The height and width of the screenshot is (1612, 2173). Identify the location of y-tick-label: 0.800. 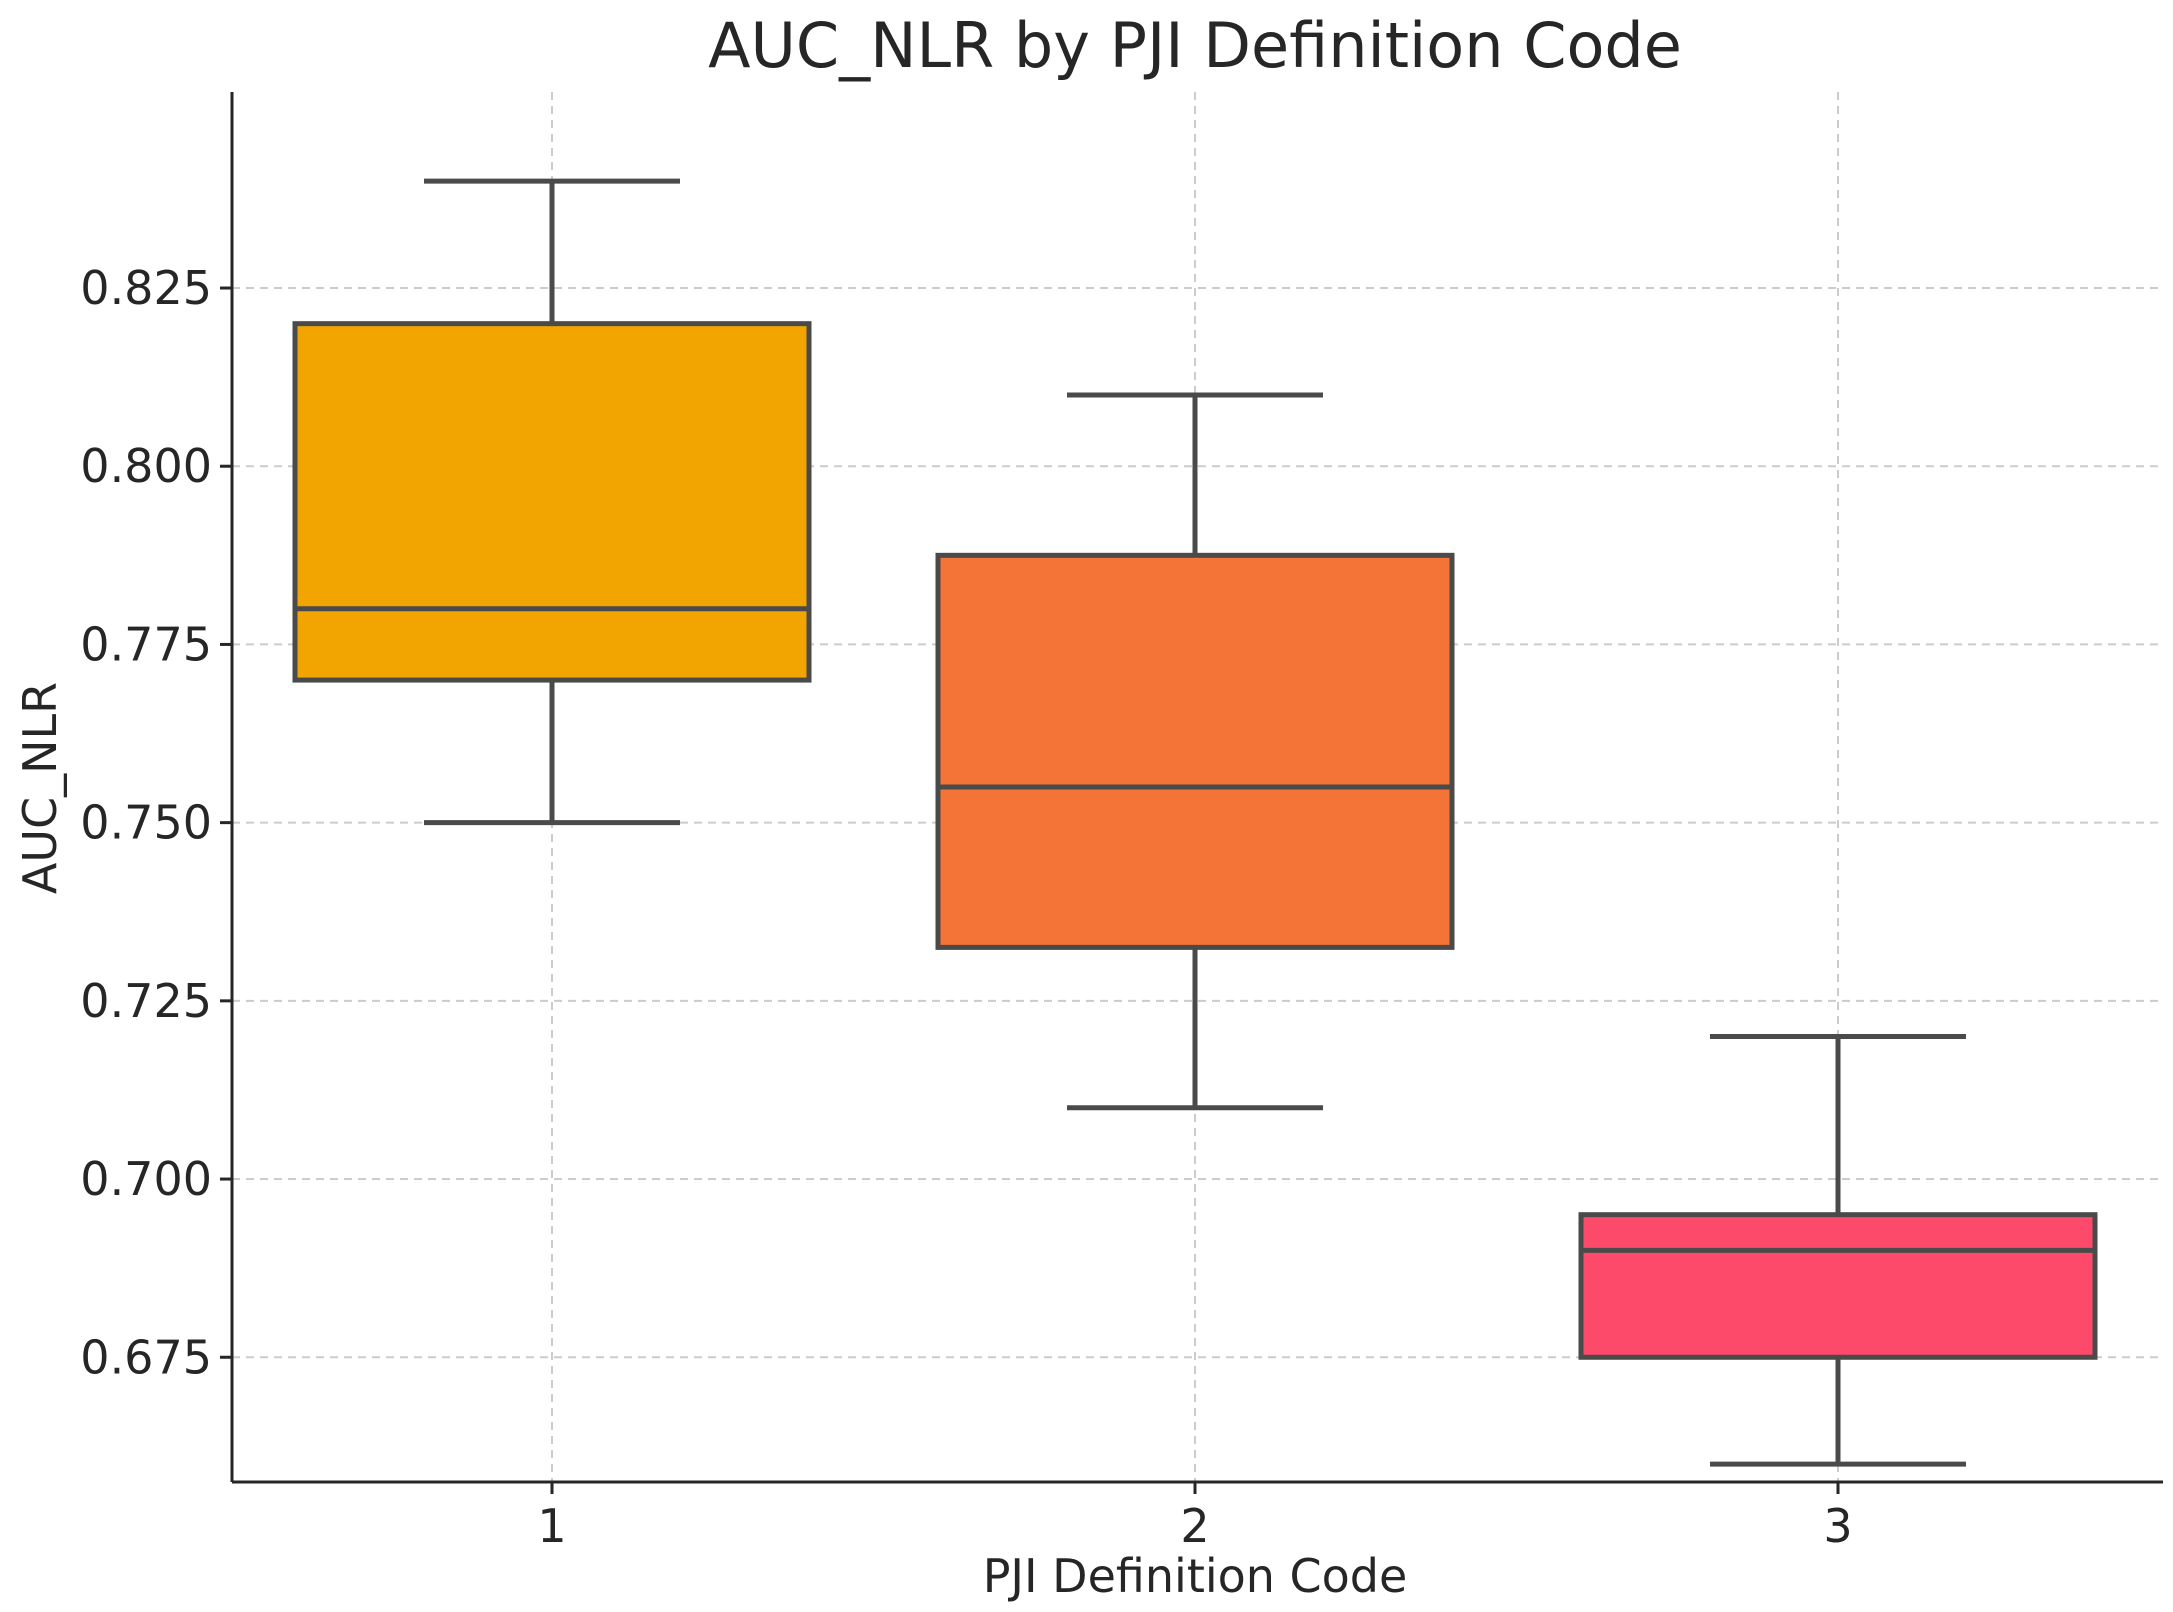
(146, 466).